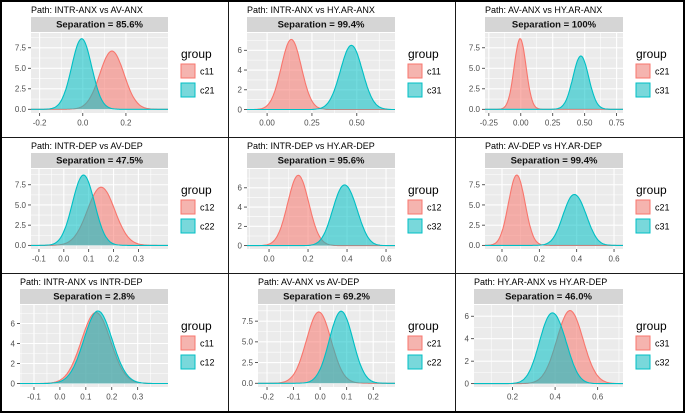  I want to click on y-tick-label: 7.5, so click(21, 48).